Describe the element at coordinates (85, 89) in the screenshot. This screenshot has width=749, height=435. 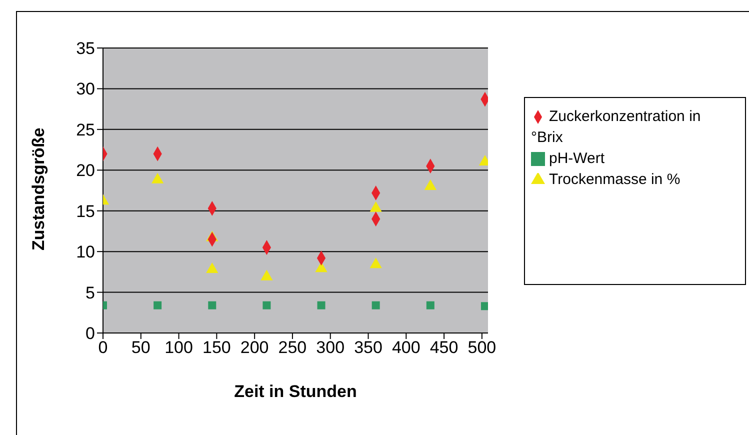
I see `y-tick-label: 30` at that location.